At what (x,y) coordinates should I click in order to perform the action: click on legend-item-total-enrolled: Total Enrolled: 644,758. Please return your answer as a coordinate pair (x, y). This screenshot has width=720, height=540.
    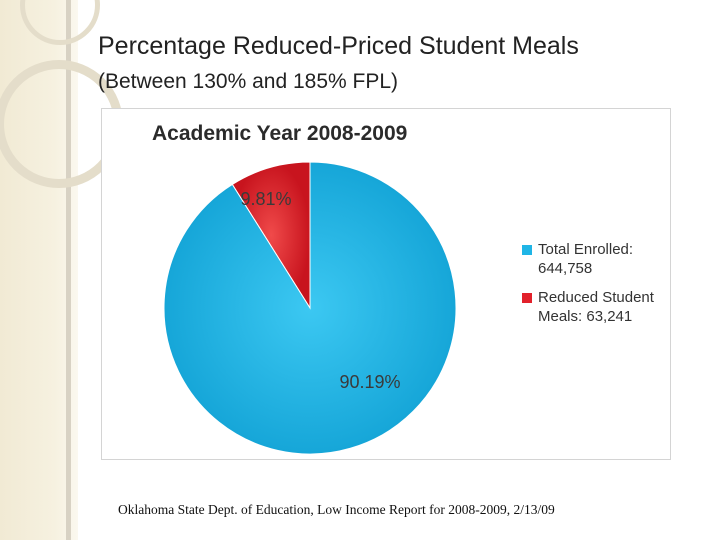
    Looking at the image, I should click on (594, 259).